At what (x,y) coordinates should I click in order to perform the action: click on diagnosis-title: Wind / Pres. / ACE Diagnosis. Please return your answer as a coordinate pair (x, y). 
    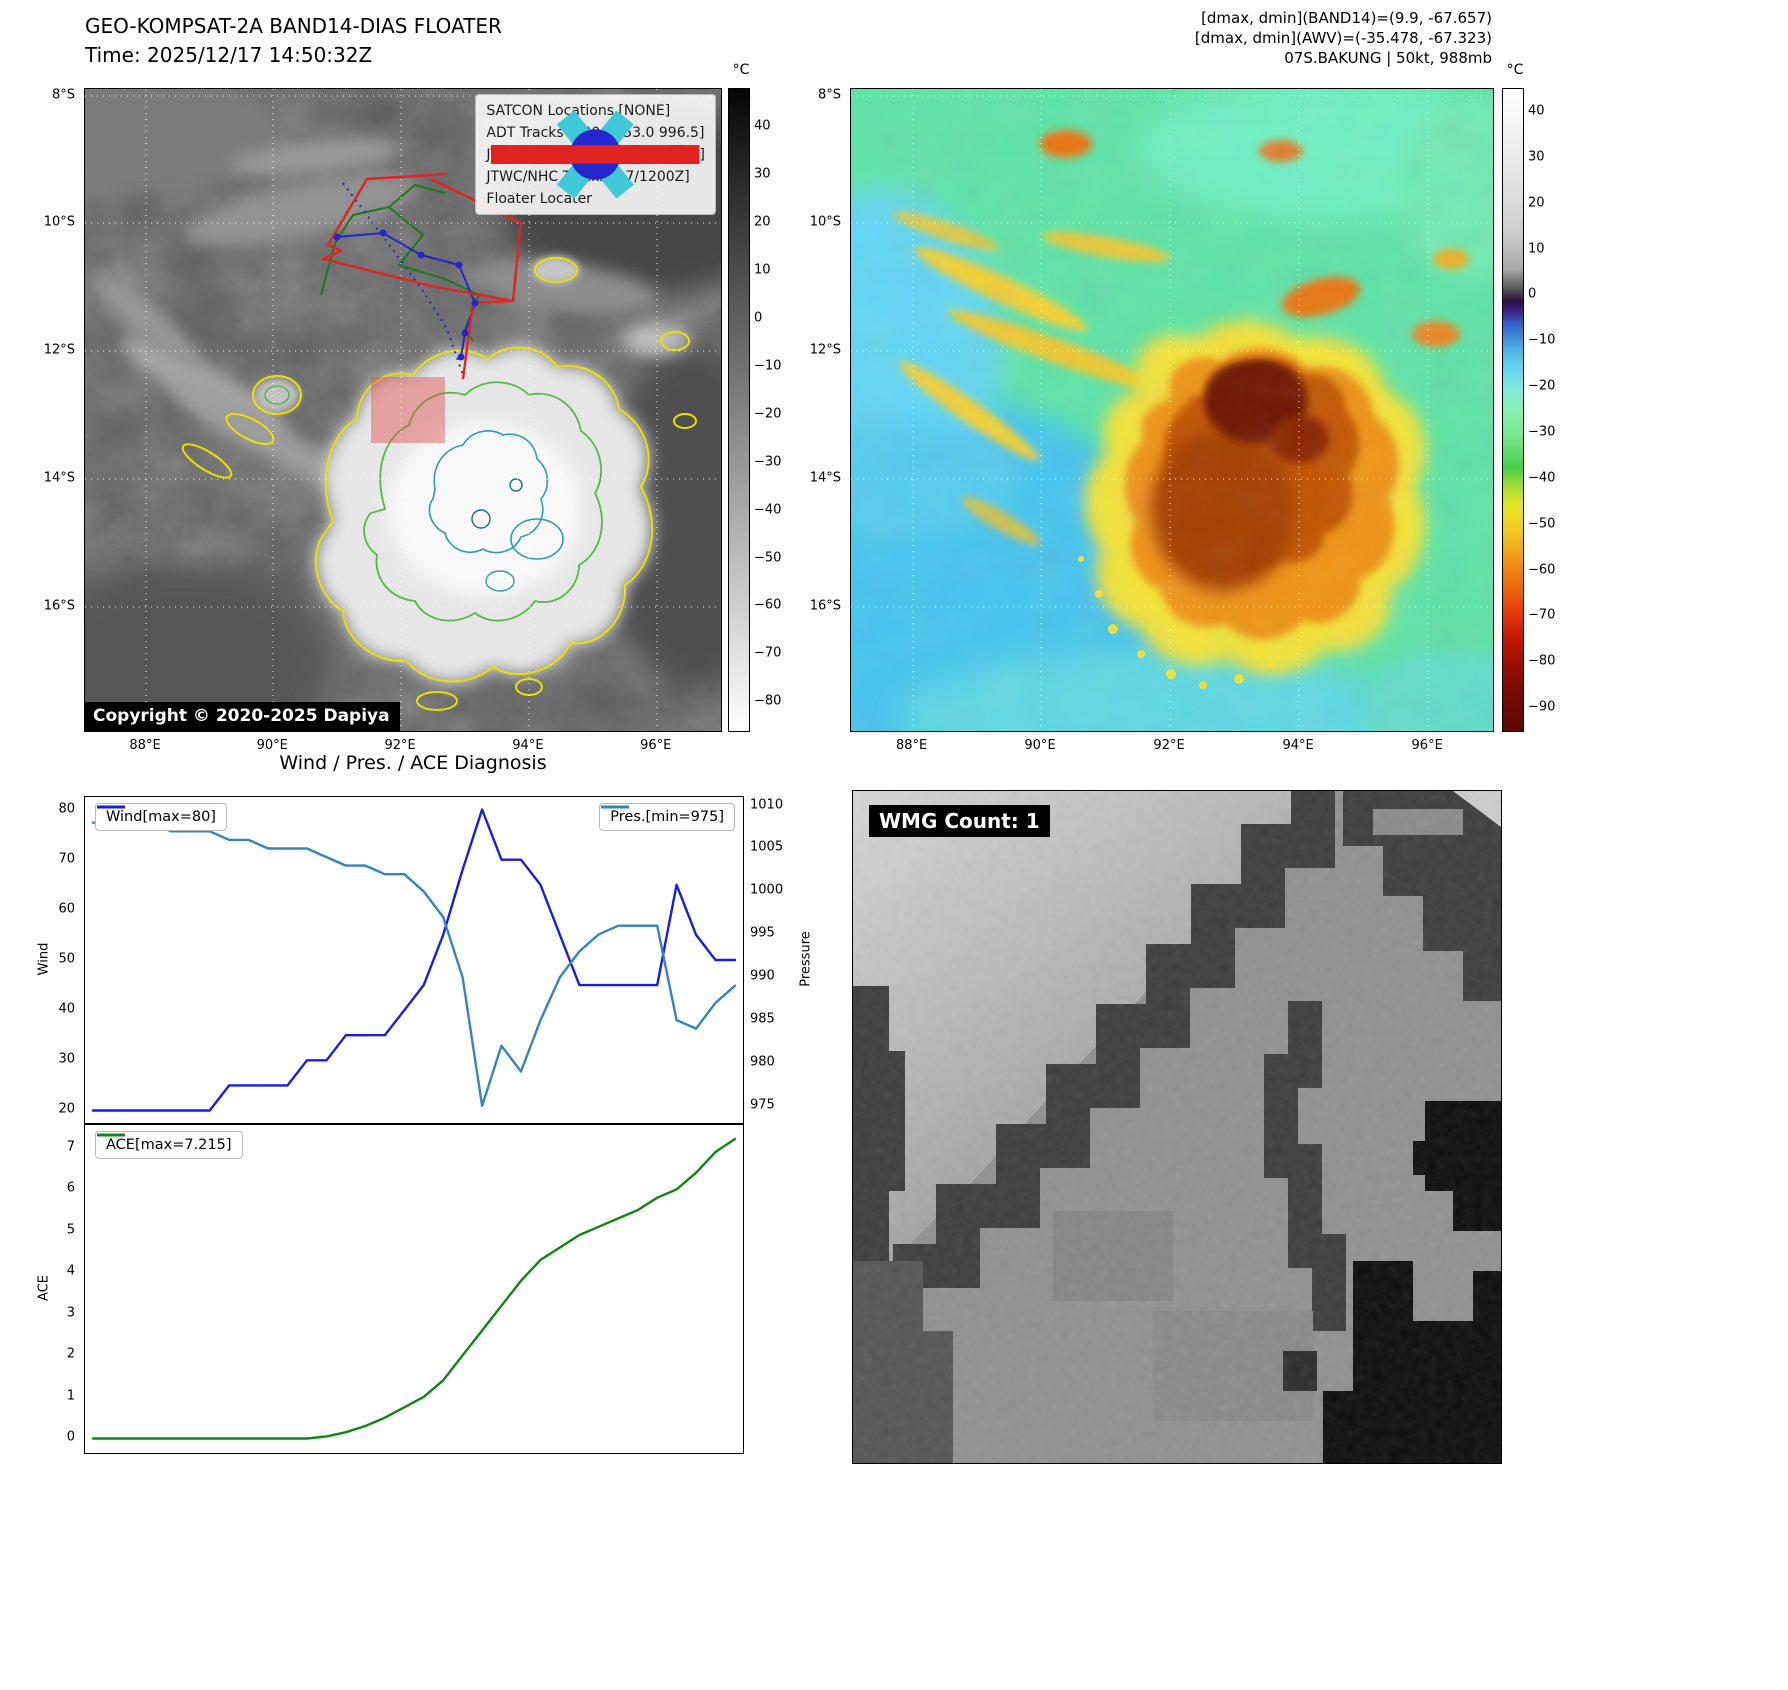
    Looking at the image, I should click on (413, 763).